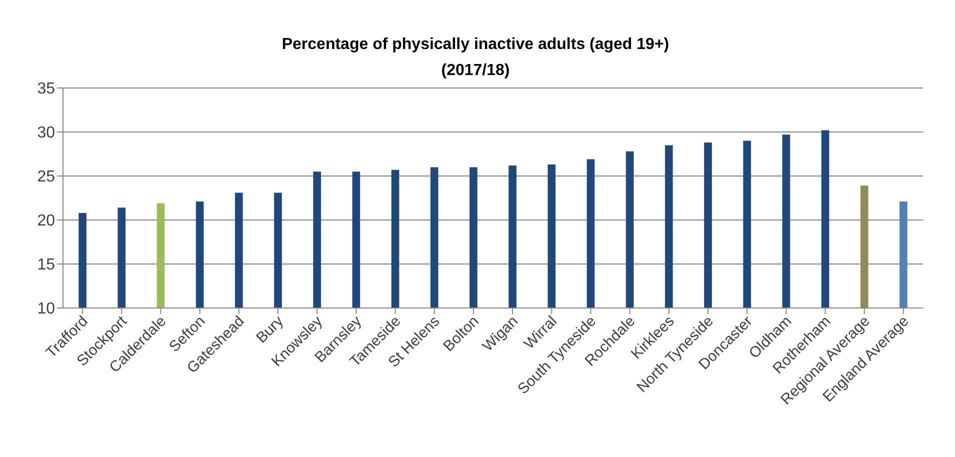 This screenshot has height=457, width=955. Describe the element at coordinates (475, 45) in the screenshot. I see `chart-title: Percentage of physically inactive adults (aged 19+)` at that location.